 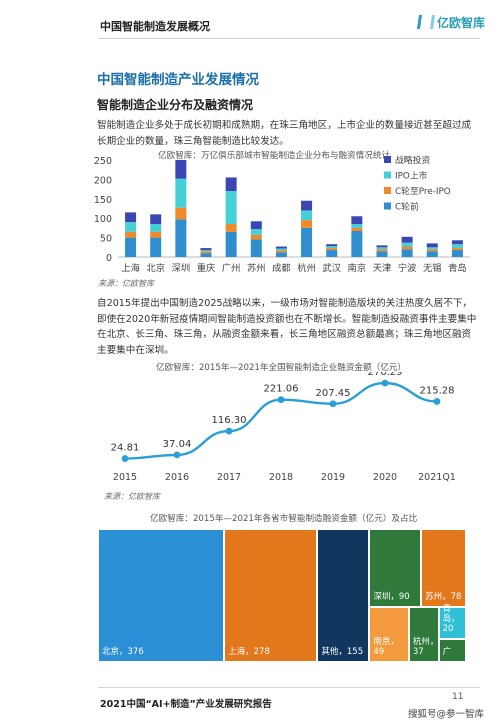 I want to click on line-x-tick-label: 2015, so click(x=125, y=477).